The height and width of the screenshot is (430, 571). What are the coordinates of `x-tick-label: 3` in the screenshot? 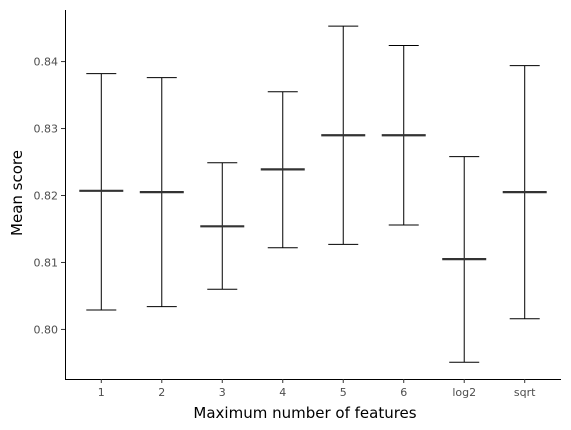 It's located at (222, 392).